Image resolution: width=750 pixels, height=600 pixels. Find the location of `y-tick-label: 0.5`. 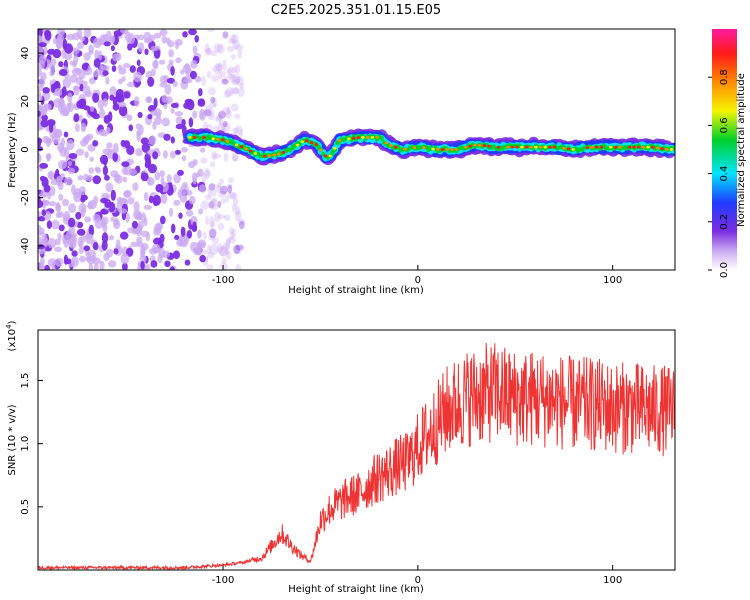

y-tick-label: 0.5 is located at coordinates (25, 507).